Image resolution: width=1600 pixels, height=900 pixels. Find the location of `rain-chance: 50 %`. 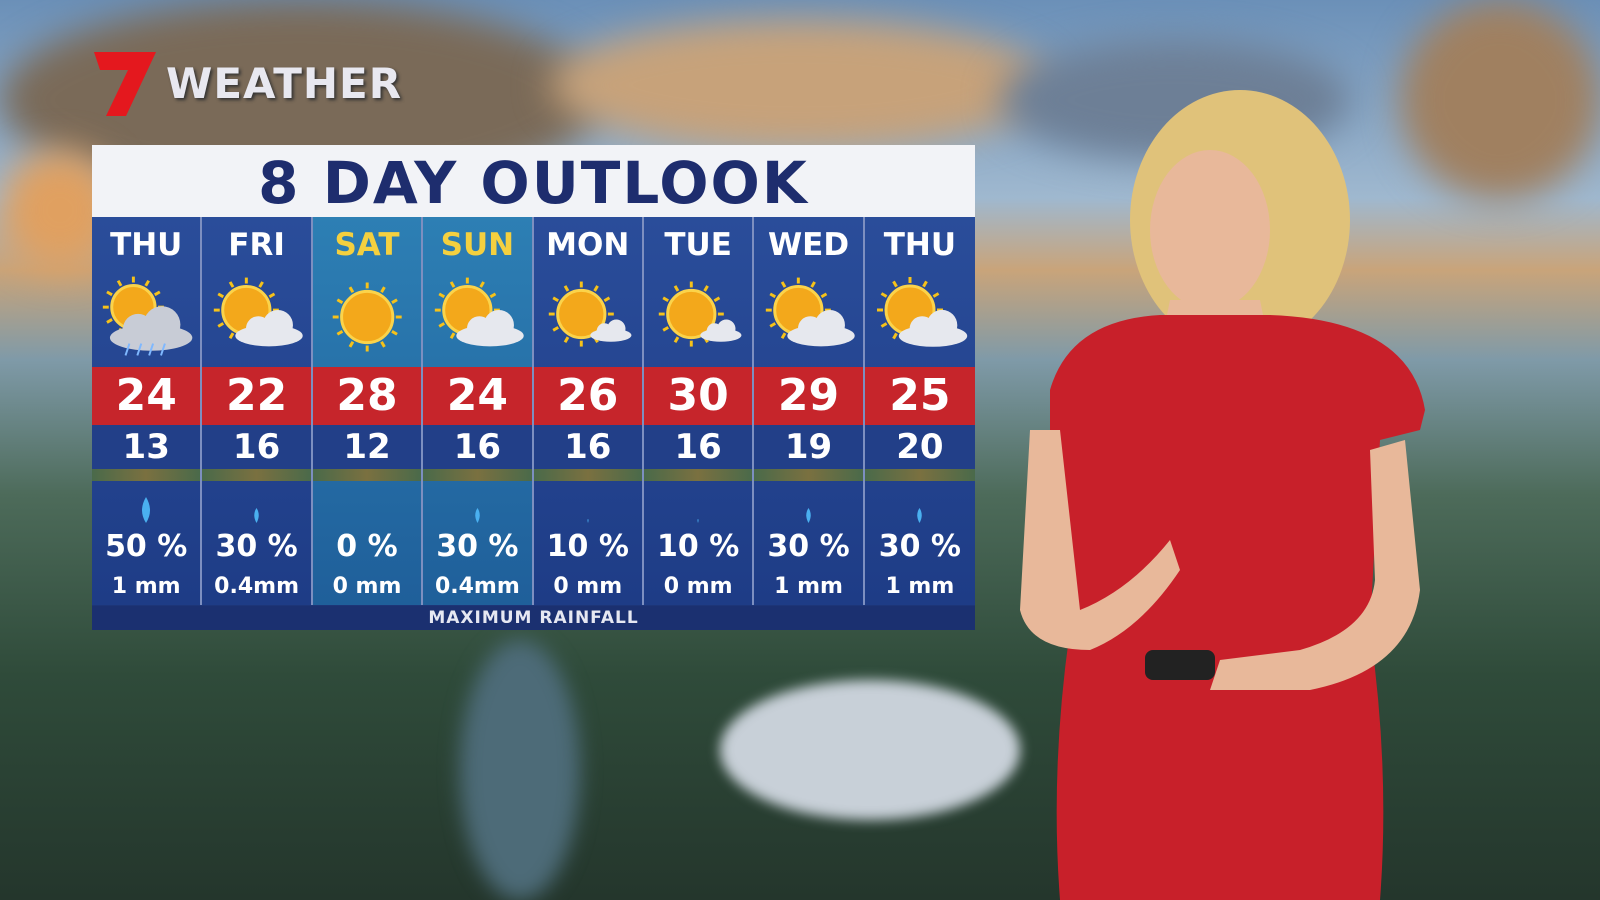

rain-chance: 50 % is located at coordinates (146, 546).